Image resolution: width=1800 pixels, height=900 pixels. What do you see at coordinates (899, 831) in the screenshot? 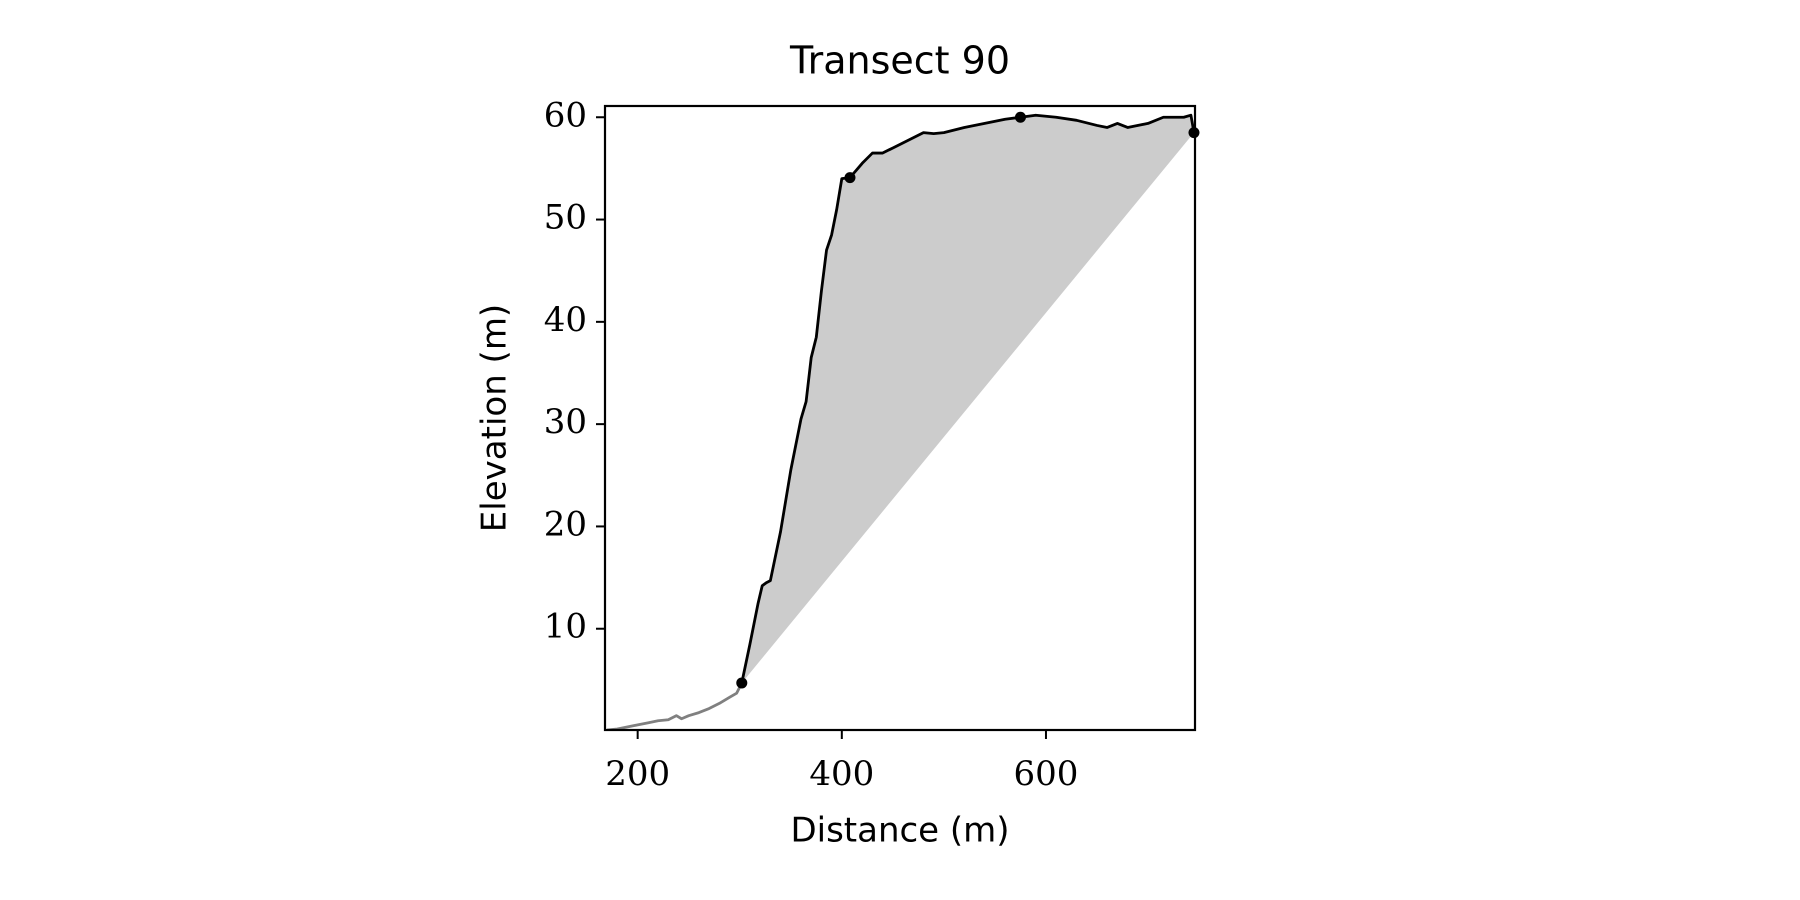
I see `x-axis-label: Distance (m)` at bounding box center [899, 831].